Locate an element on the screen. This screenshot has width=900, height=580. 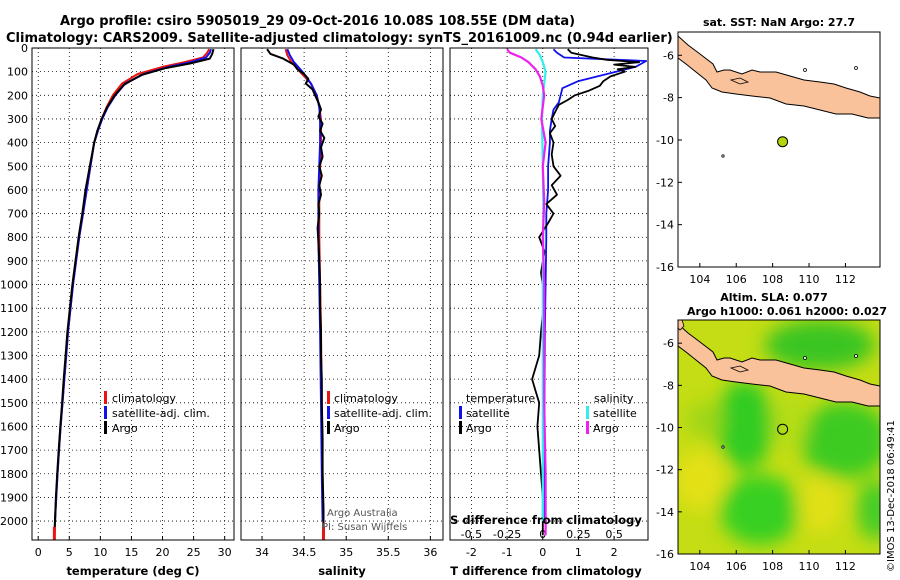
sla-island-dot is located at coordinates (856, 356).